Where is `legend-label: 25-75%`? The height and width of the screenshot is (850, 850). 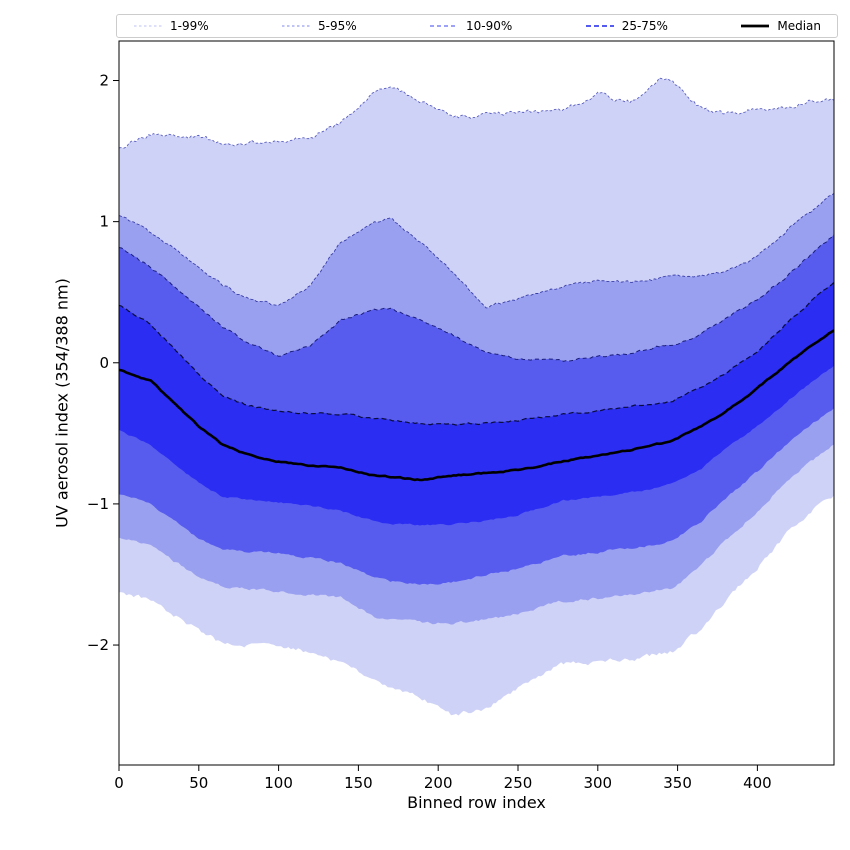 legend-label: 25-75% is located at coordinates (644, 26).